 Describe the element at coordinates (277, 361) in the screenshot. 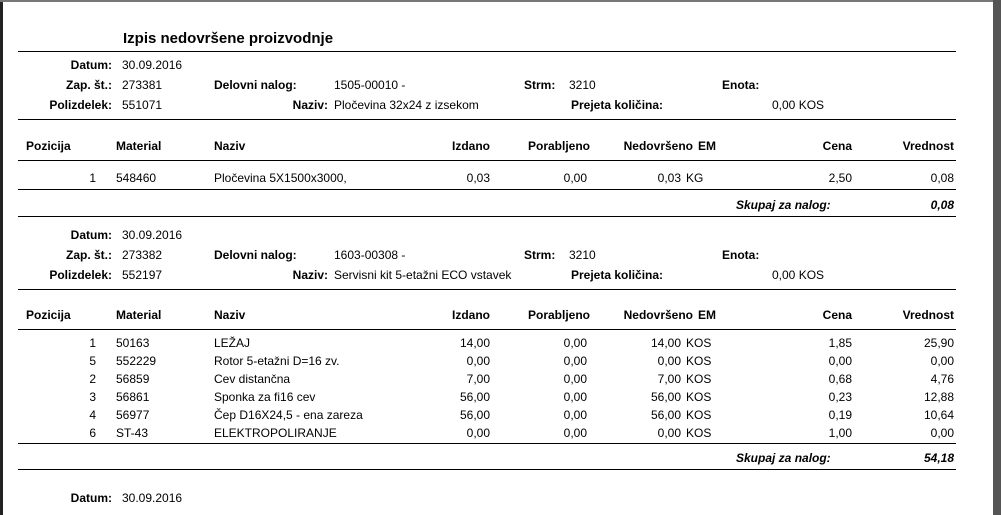

I see `cell-naziv: Rotor 5-etažni D=16 zv.` at that location.